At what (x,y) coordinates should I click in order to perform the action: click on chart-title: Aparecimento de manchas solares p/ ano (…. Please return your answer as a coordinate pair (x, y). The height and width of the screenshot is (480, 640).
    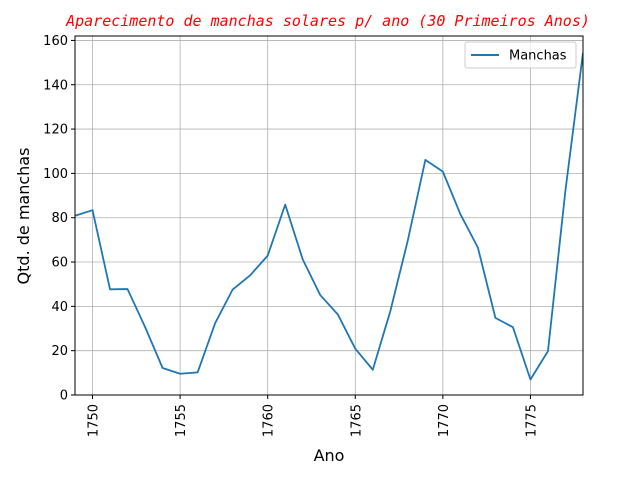
    Looking at the image, I should click on (327, 21).